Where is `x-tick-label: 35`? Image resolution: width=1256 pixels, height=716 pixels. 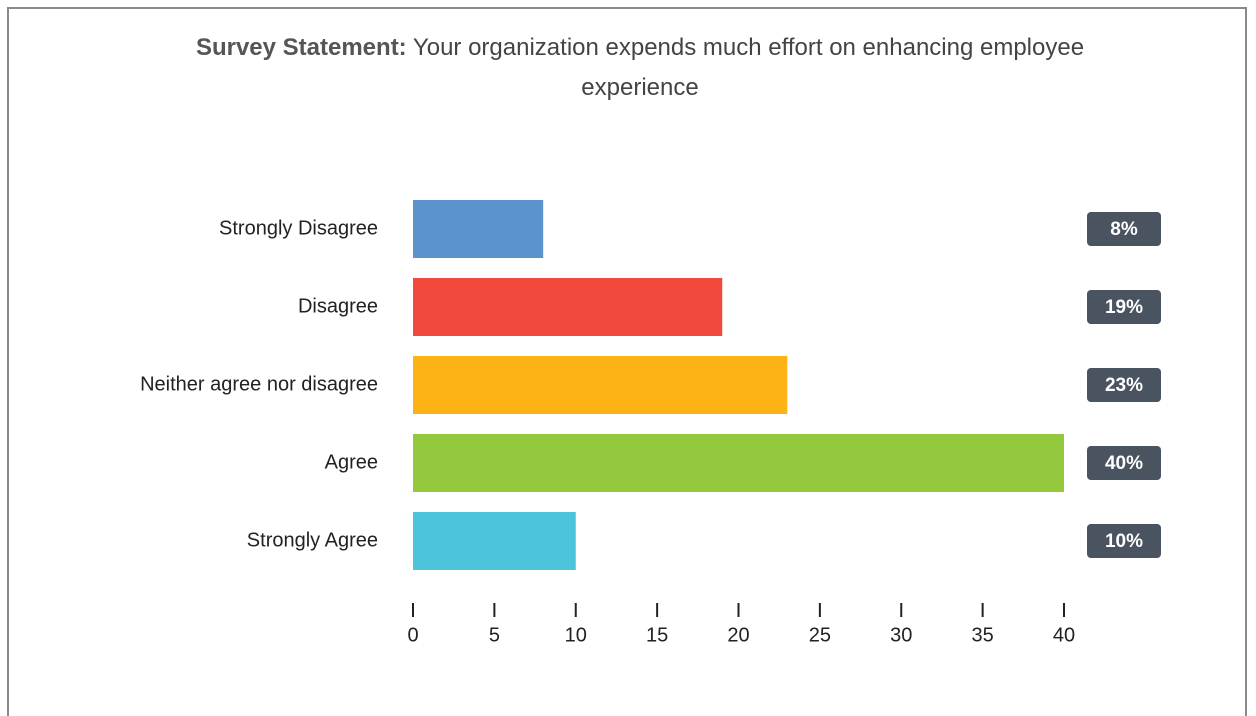 x-tick-label: 35 is located at coordinates (983, 635).